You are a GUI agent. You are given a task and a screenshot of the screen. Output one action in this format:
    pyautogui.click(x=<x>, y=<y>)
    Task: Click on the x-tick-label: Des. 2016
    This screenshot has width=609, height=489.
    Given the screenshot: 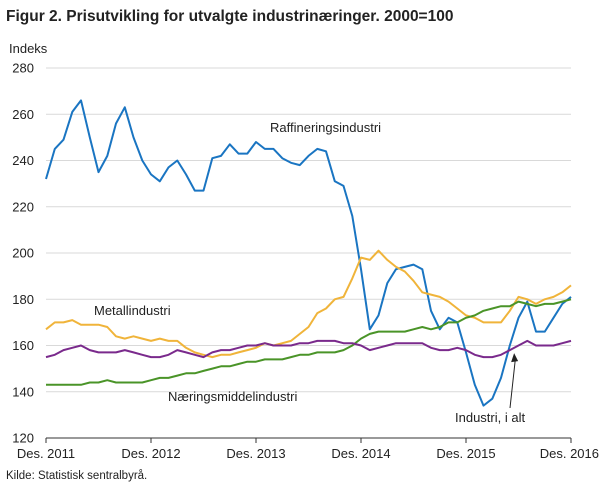 What is the action you would take?
    pyautogui.click(x=569, y=453)
    